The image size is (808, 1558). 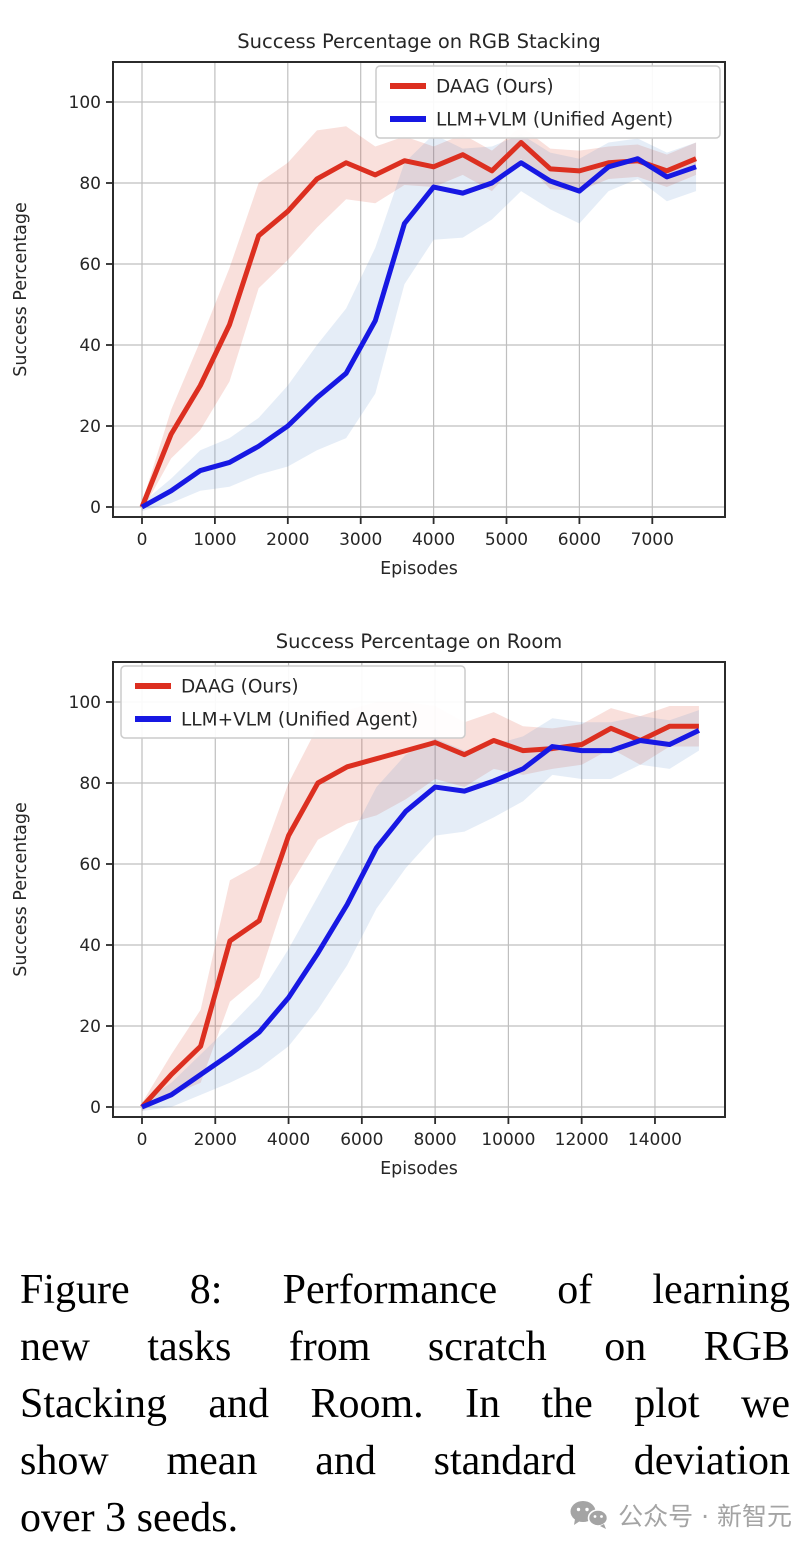 I want to click on watermark-text: 公众号 · 新智元, so click(x=705, y=1516).